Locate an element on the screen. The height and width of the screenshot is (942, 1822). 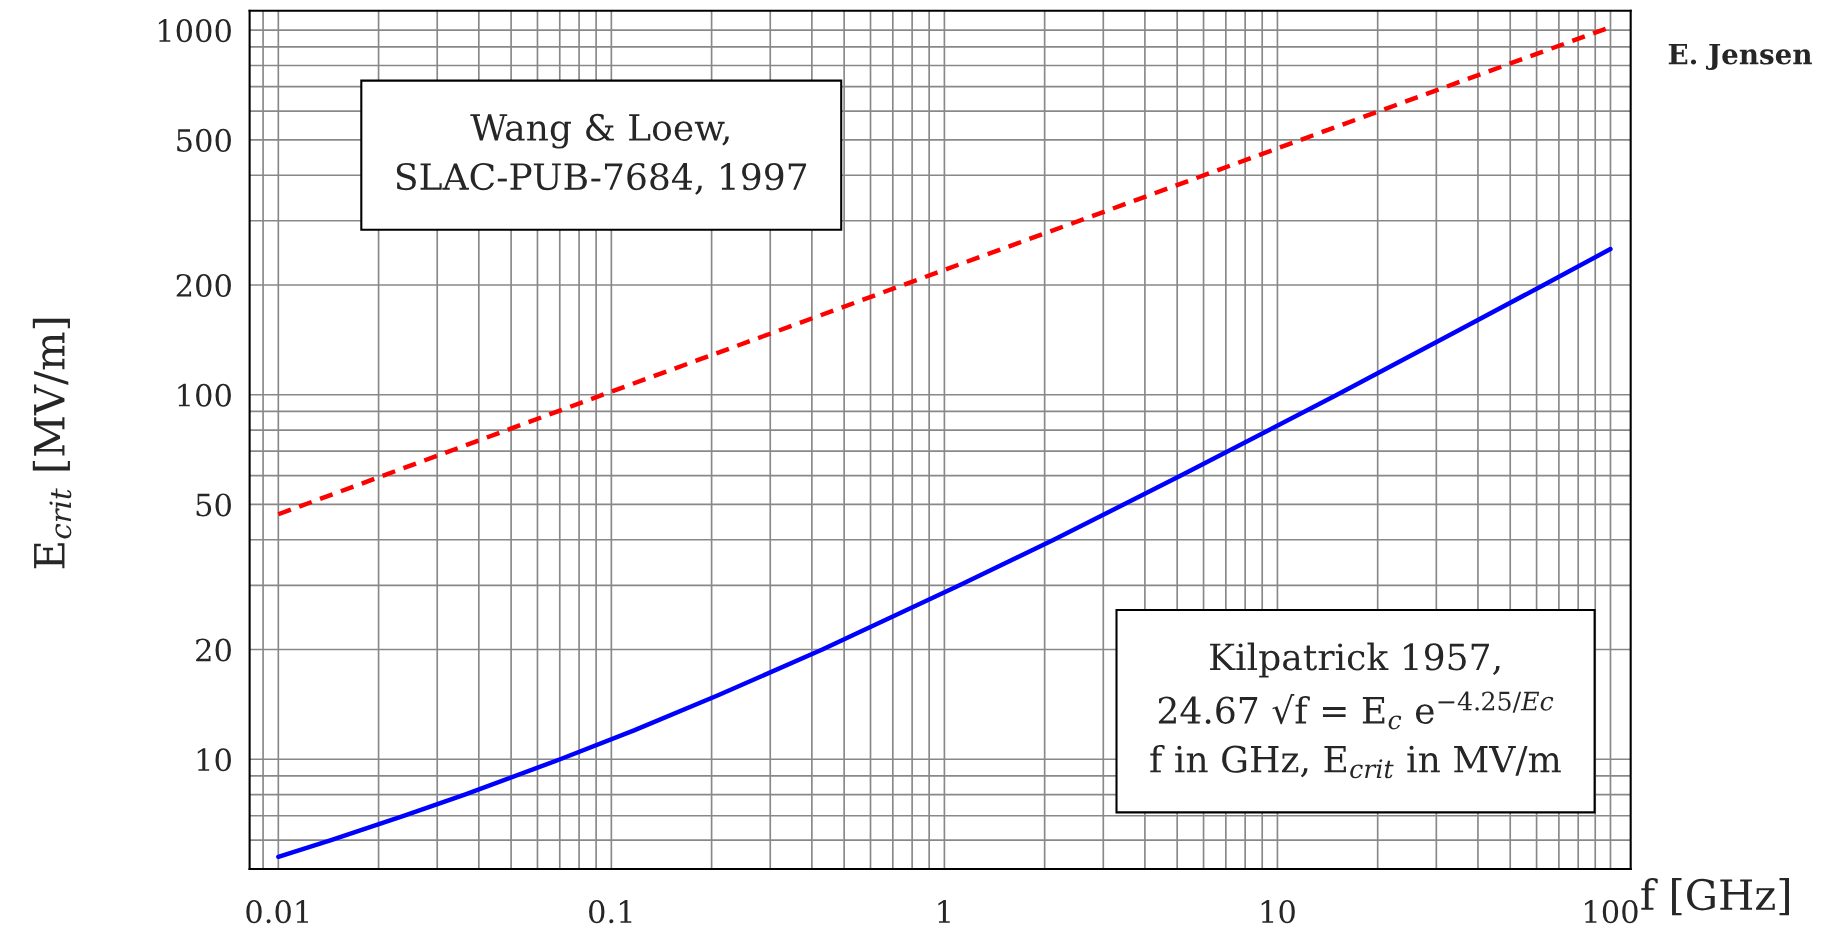
y-tick-label: 50 is located at coordinates (213, 505).